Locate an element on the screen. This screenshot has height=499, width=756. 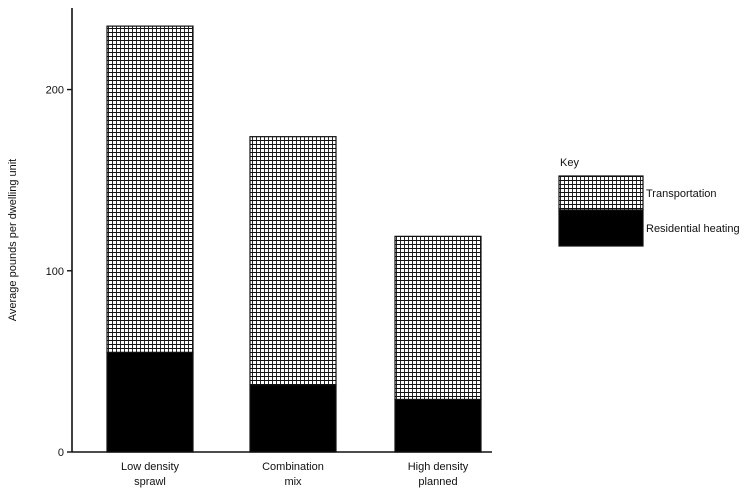
category-label-line: Low density is located at coordinates (150, 467).